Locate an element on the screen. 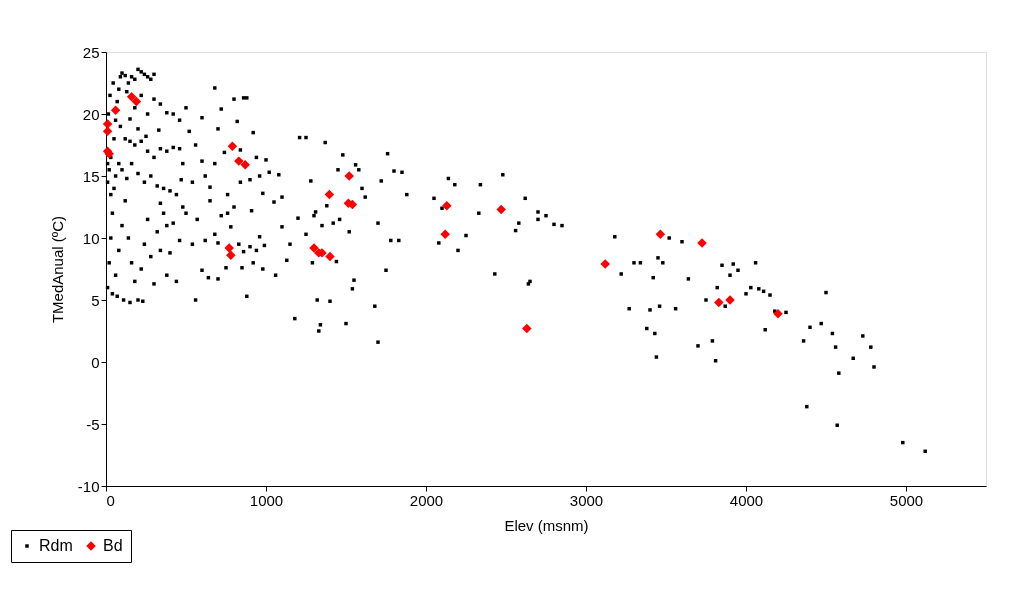  legend-label: Bd is located at coordinates (113, 545).